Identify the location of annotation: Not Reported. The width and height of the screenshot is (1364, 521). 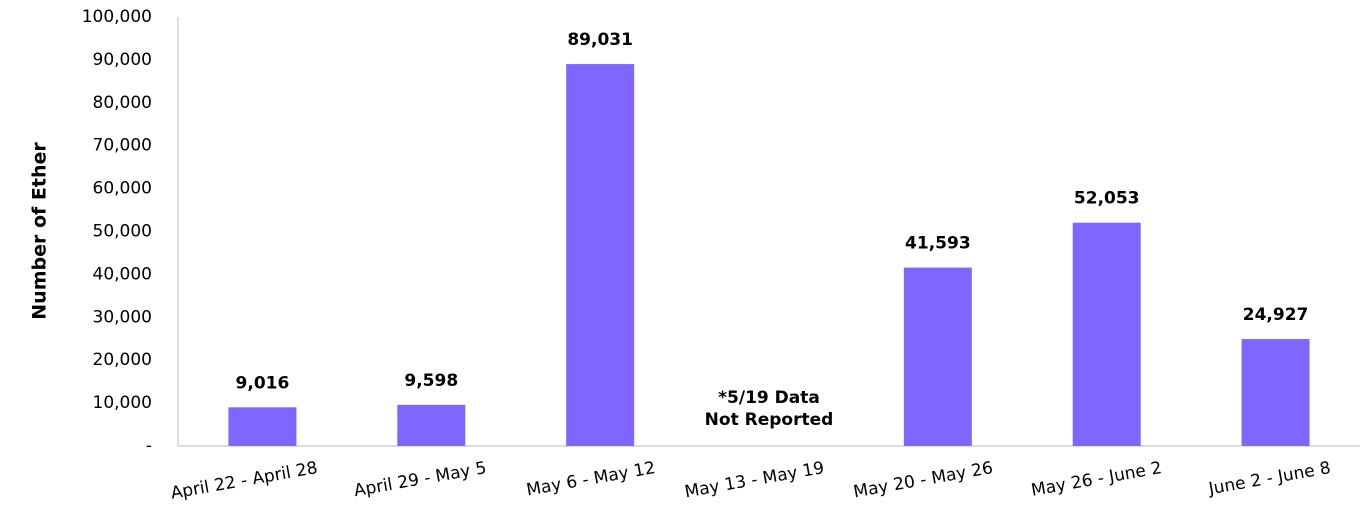
(769, 420).